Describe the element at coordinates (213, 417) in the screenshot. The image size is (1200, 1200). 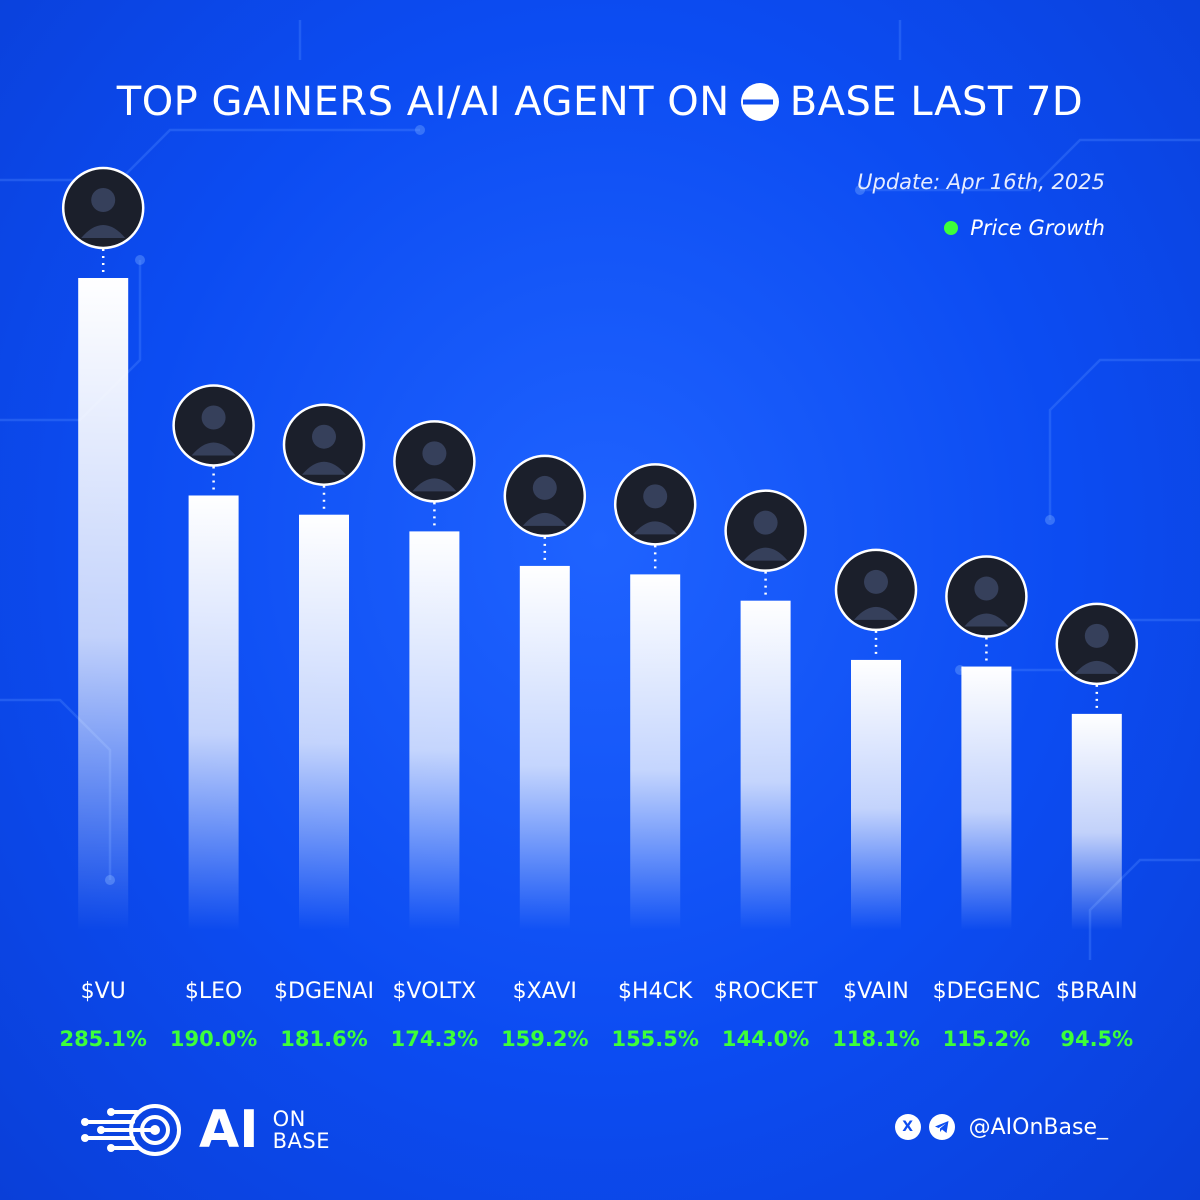
I see `lion-logo-icon-head` at that location.